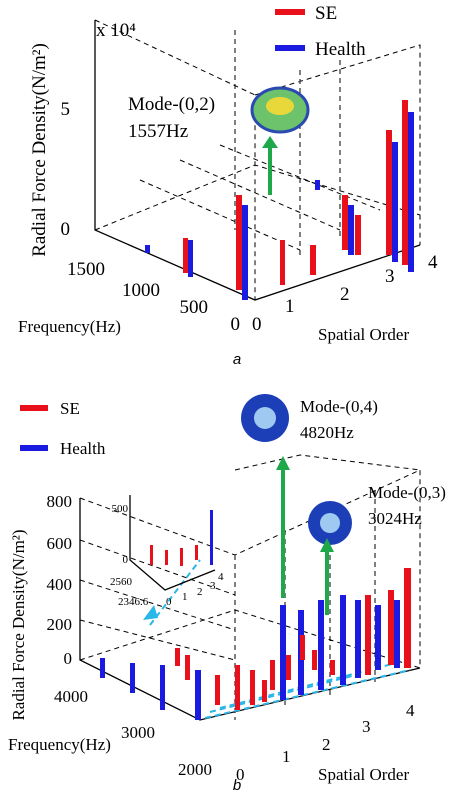 Image resolution: width=474 pixels, height=794 pixels. Describe the element at coordinates (395, 518) in the screenshot. I see `annotation: 3024Hz` at that location.